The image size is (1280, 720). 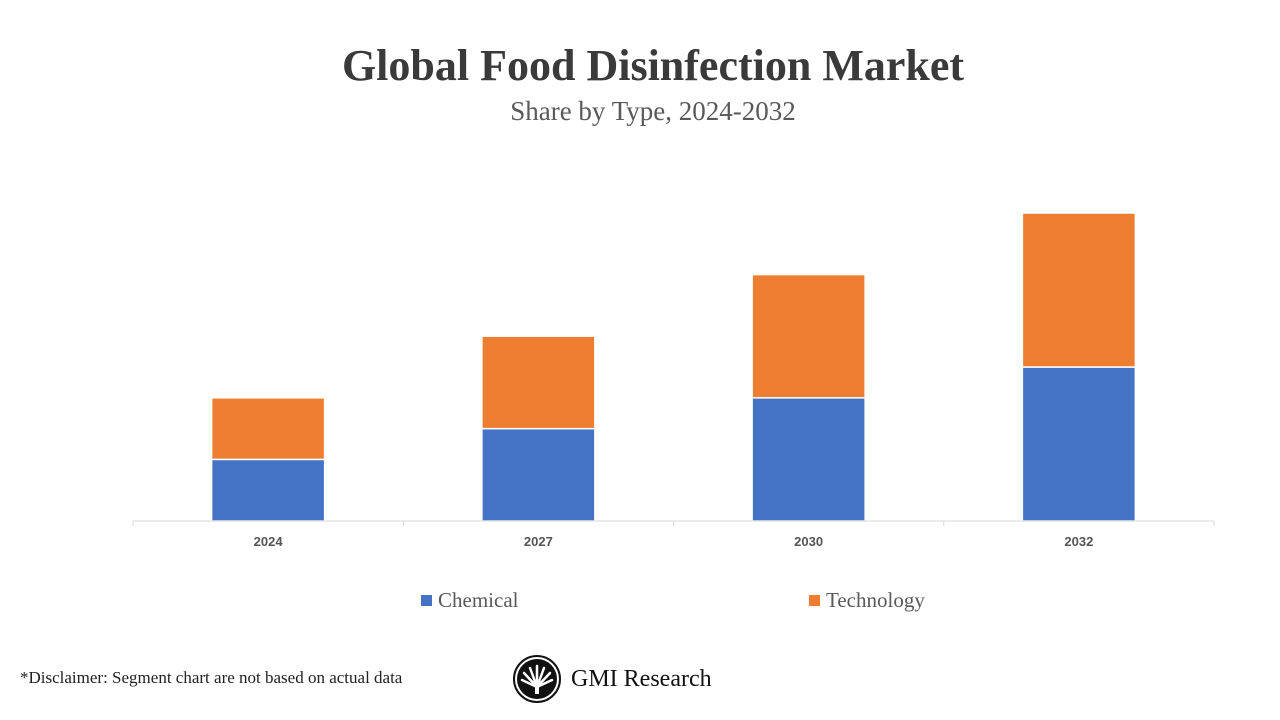 I want to click on chart-subtitle: Share by Type, 2024-2032, so click(x=653, y=111).